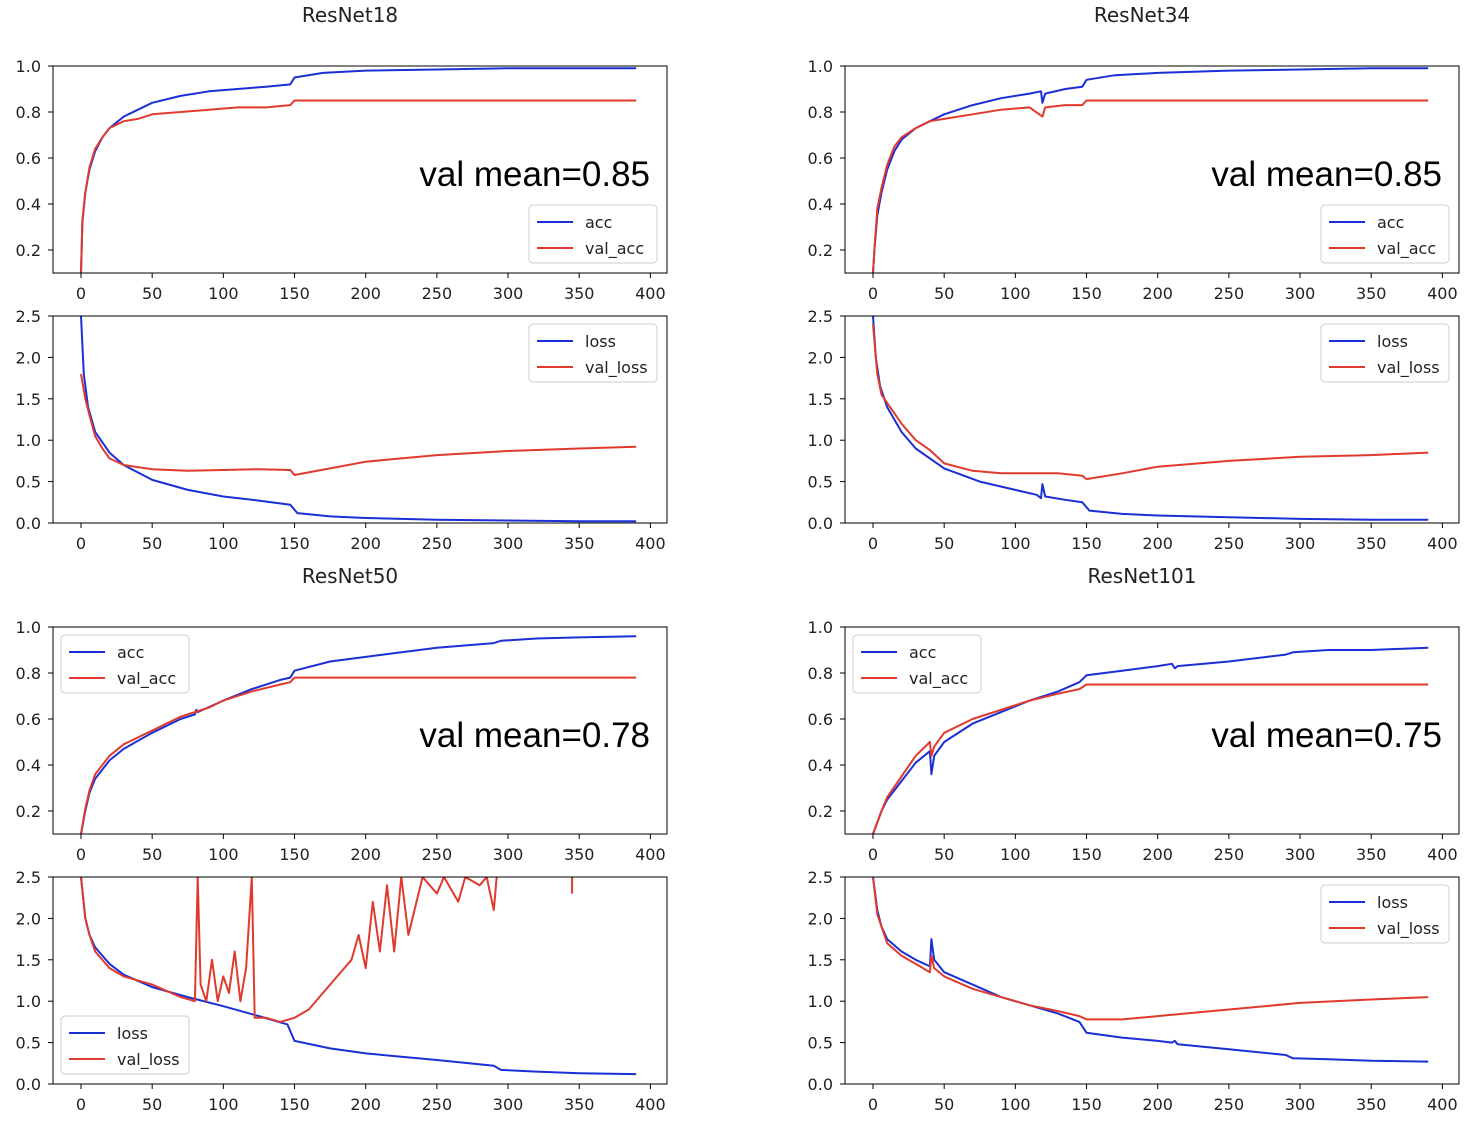  I want to click on legend-label-acc: acc, so click(598, 222).